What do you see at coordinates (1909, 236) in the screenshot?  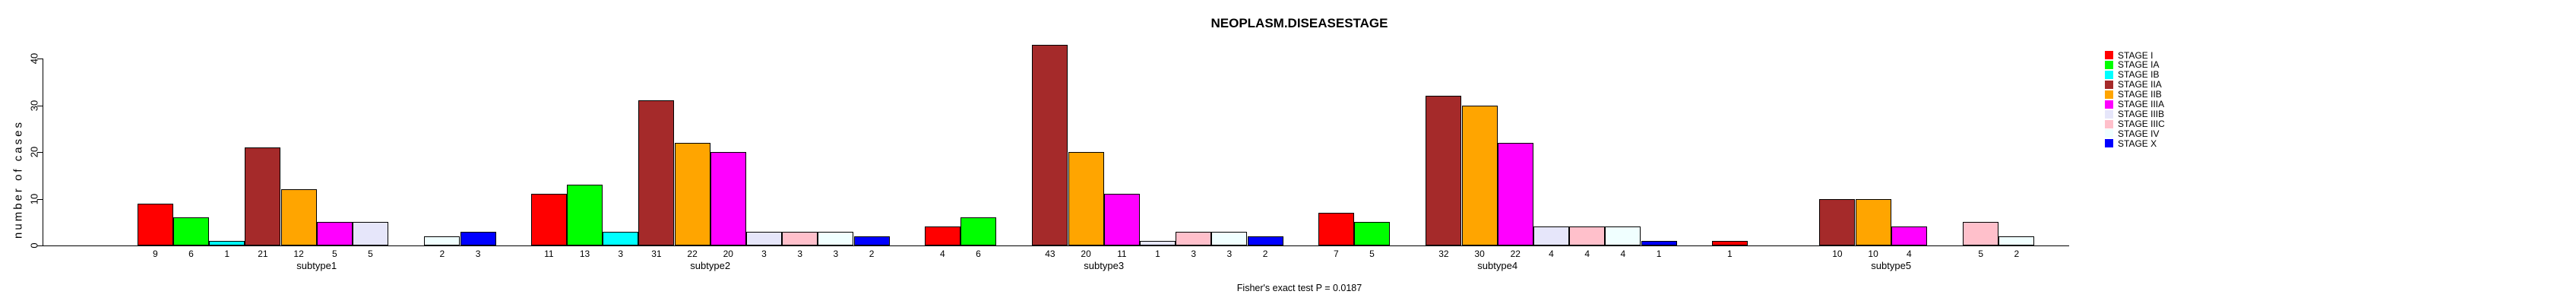 I see `bar-stage-iiia-subtype5` at bounding box center [1909, 236].